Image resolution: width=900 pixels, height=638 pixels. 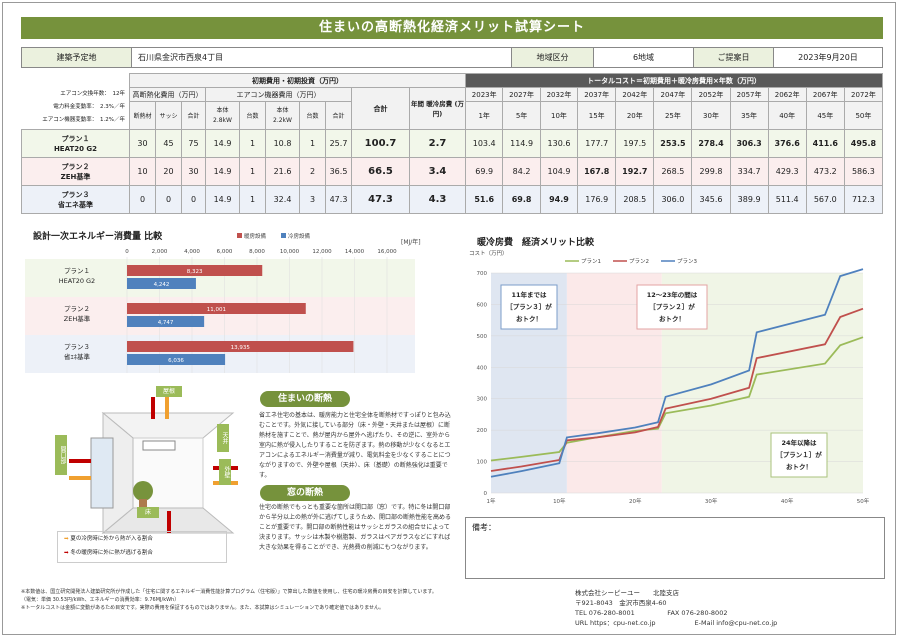 What do you see at coordinates (559, 199) in the screenshot?
I see `total-cost-year-cell: 94.9` at bounding box center [559, 199].